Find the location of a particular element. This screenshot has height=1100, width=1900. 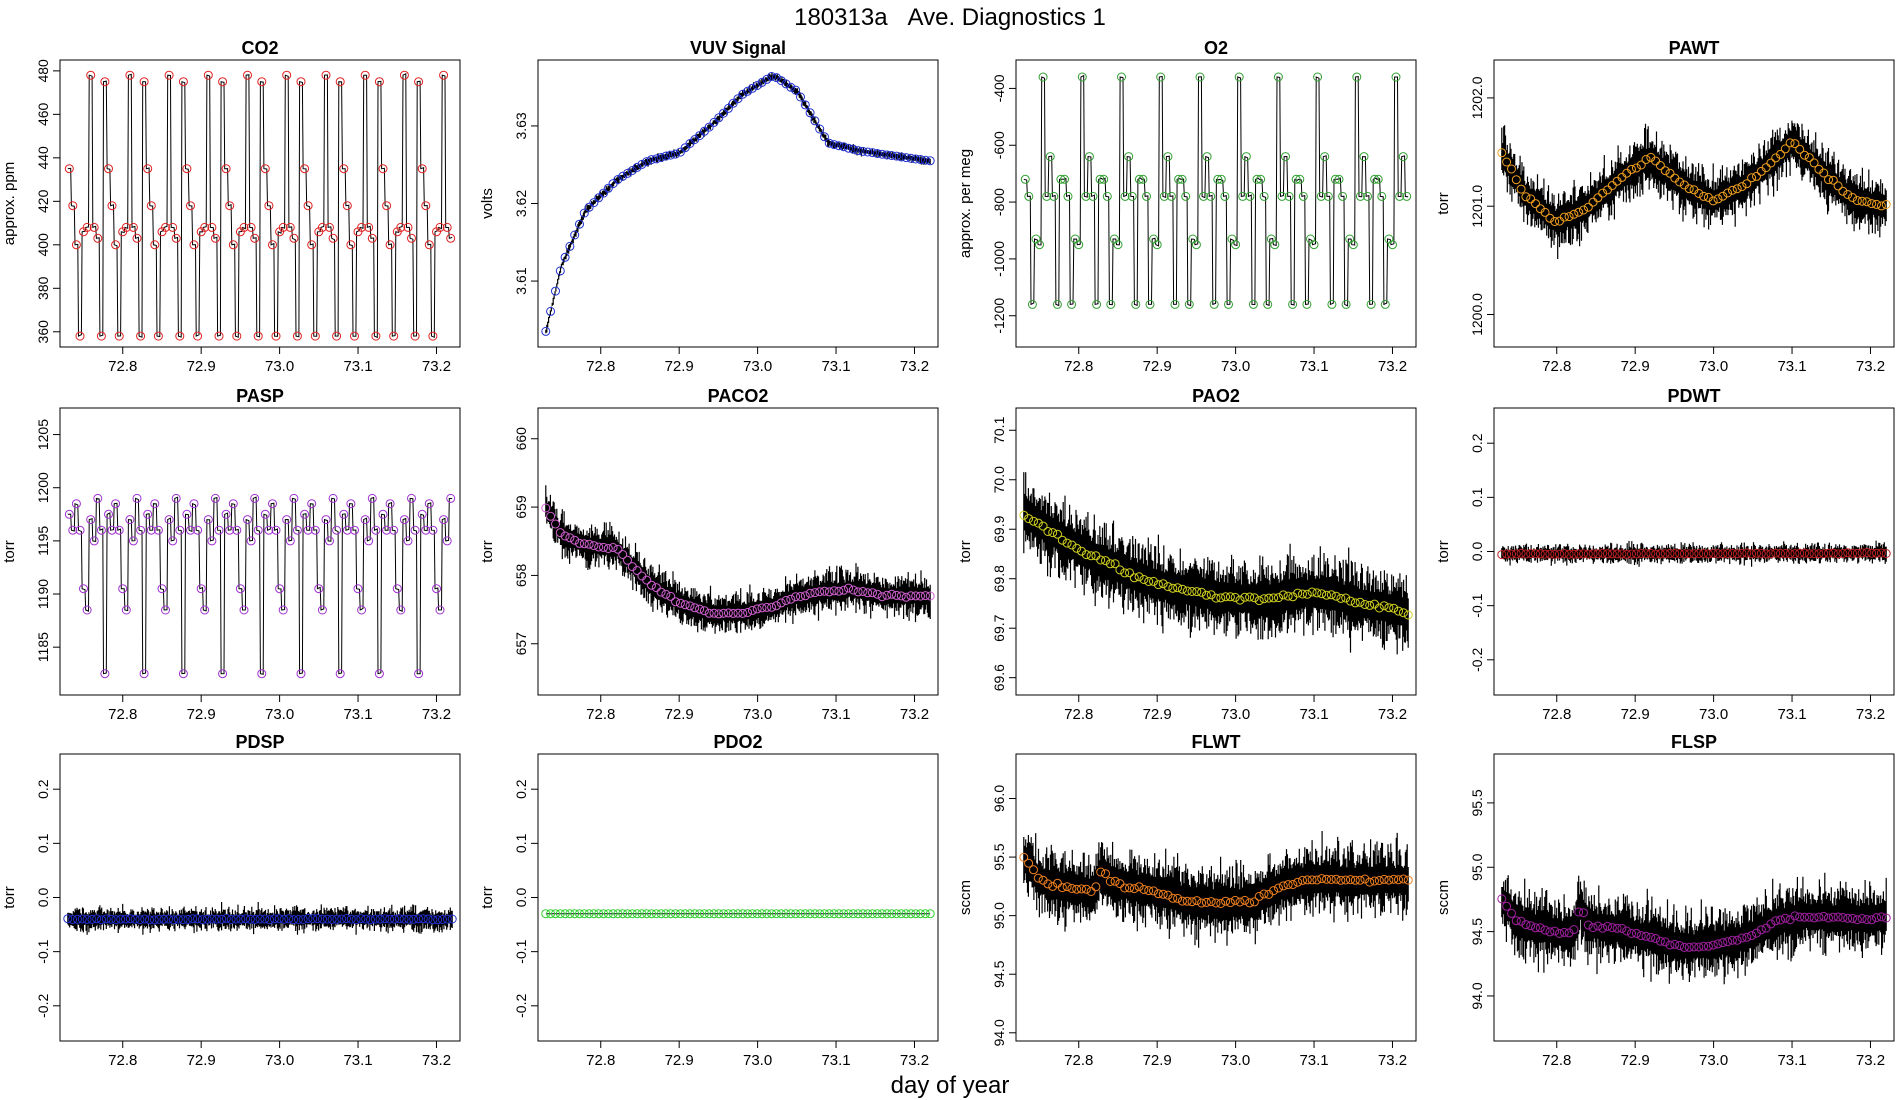

y-tick-label: 96.0 is located at coordinates (999, 798).